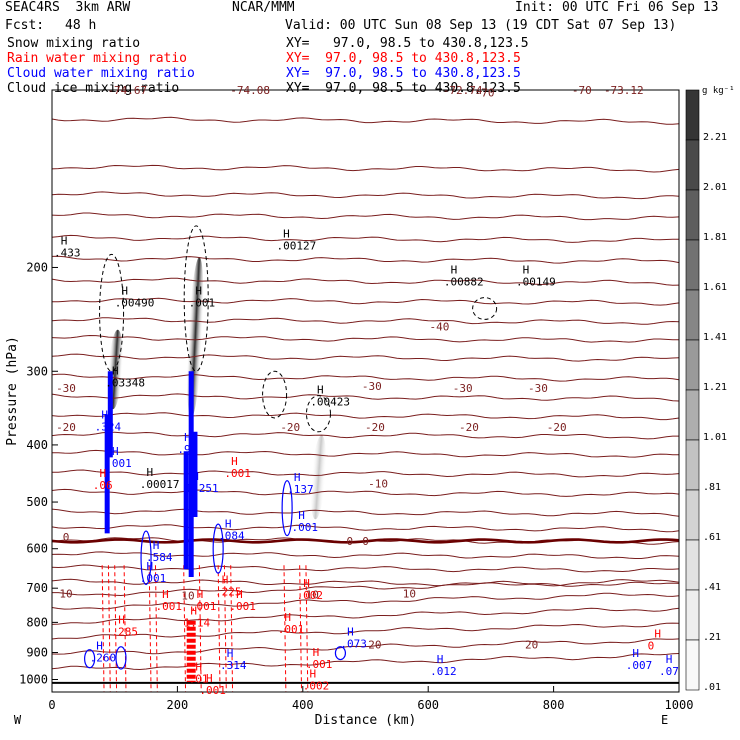  Describe the element at coordinates (127, 90) in the screenshot. I see `isotherm-label: -74.67` at that location.